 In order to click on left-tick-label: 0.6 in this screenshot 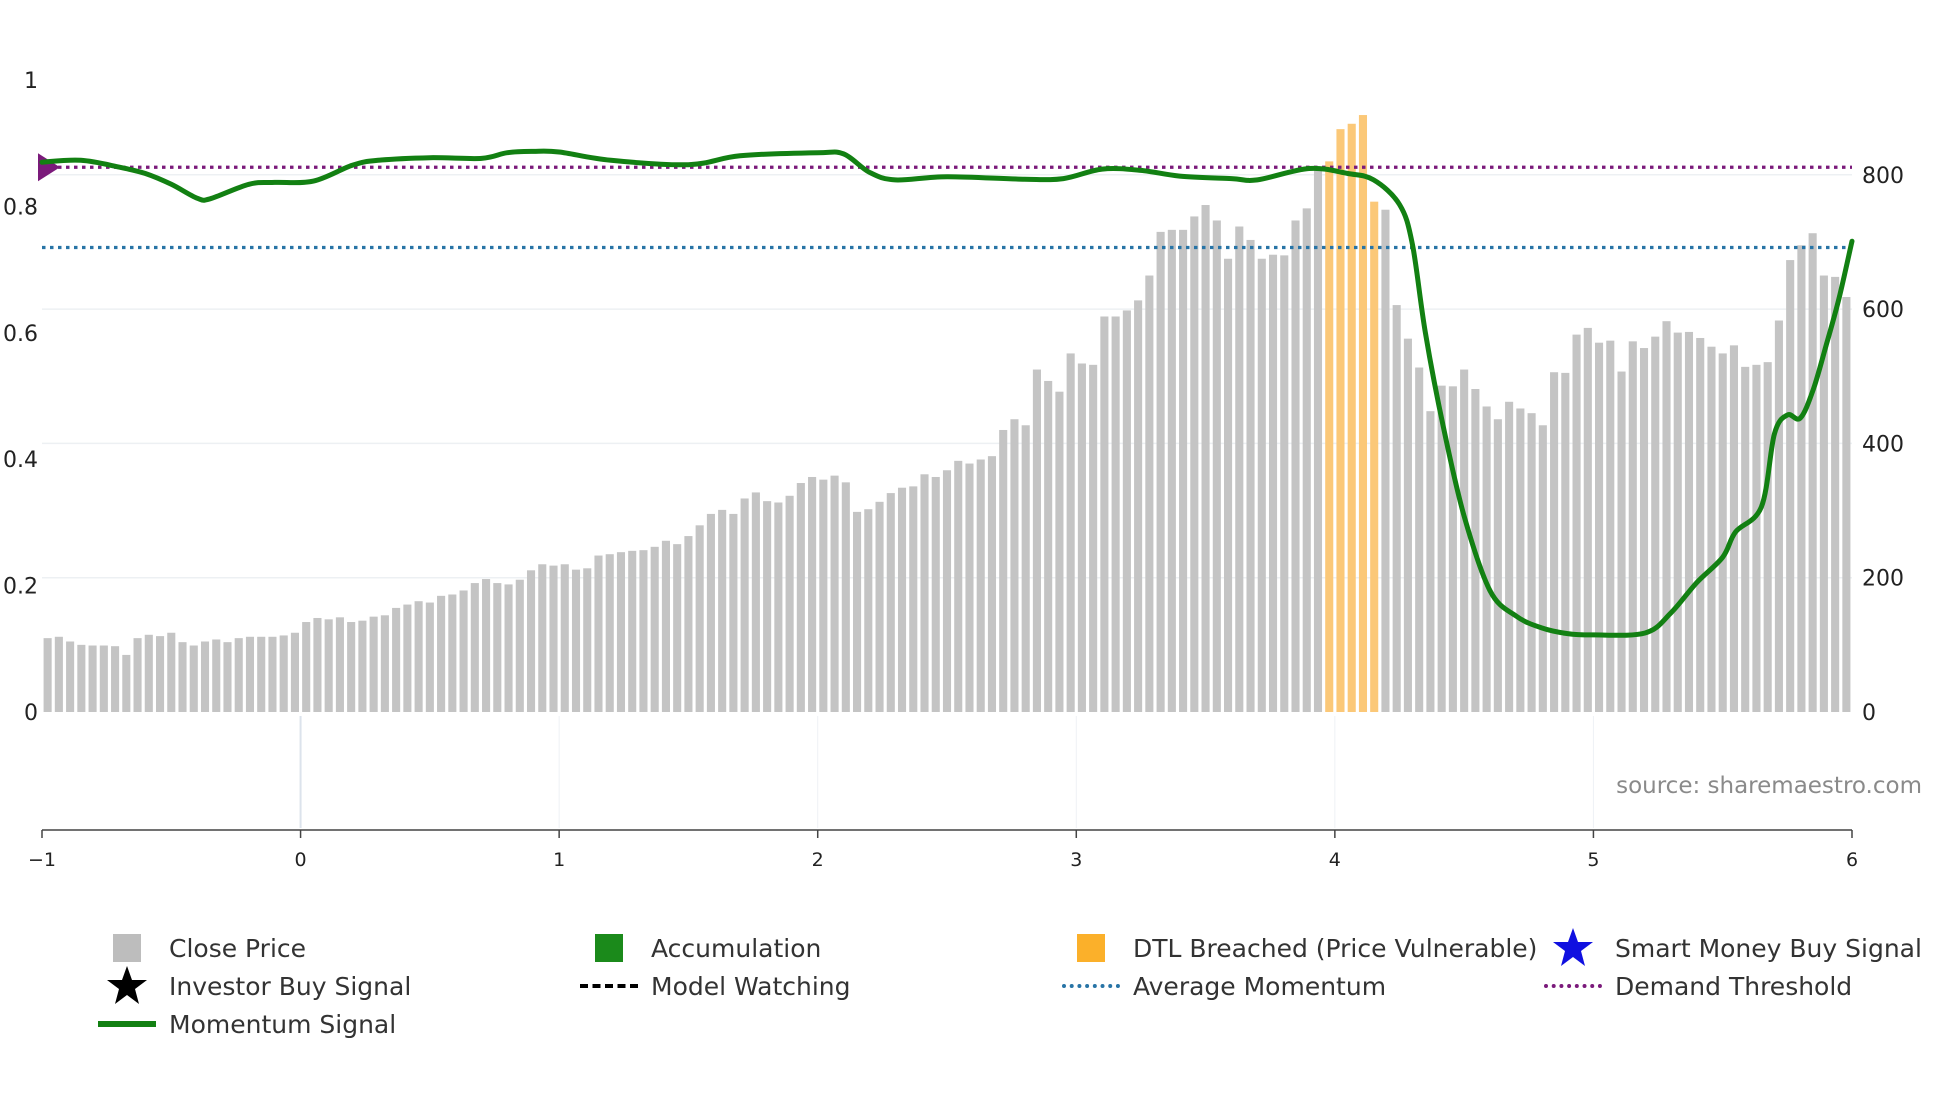, I will do `click(20, 334)`.